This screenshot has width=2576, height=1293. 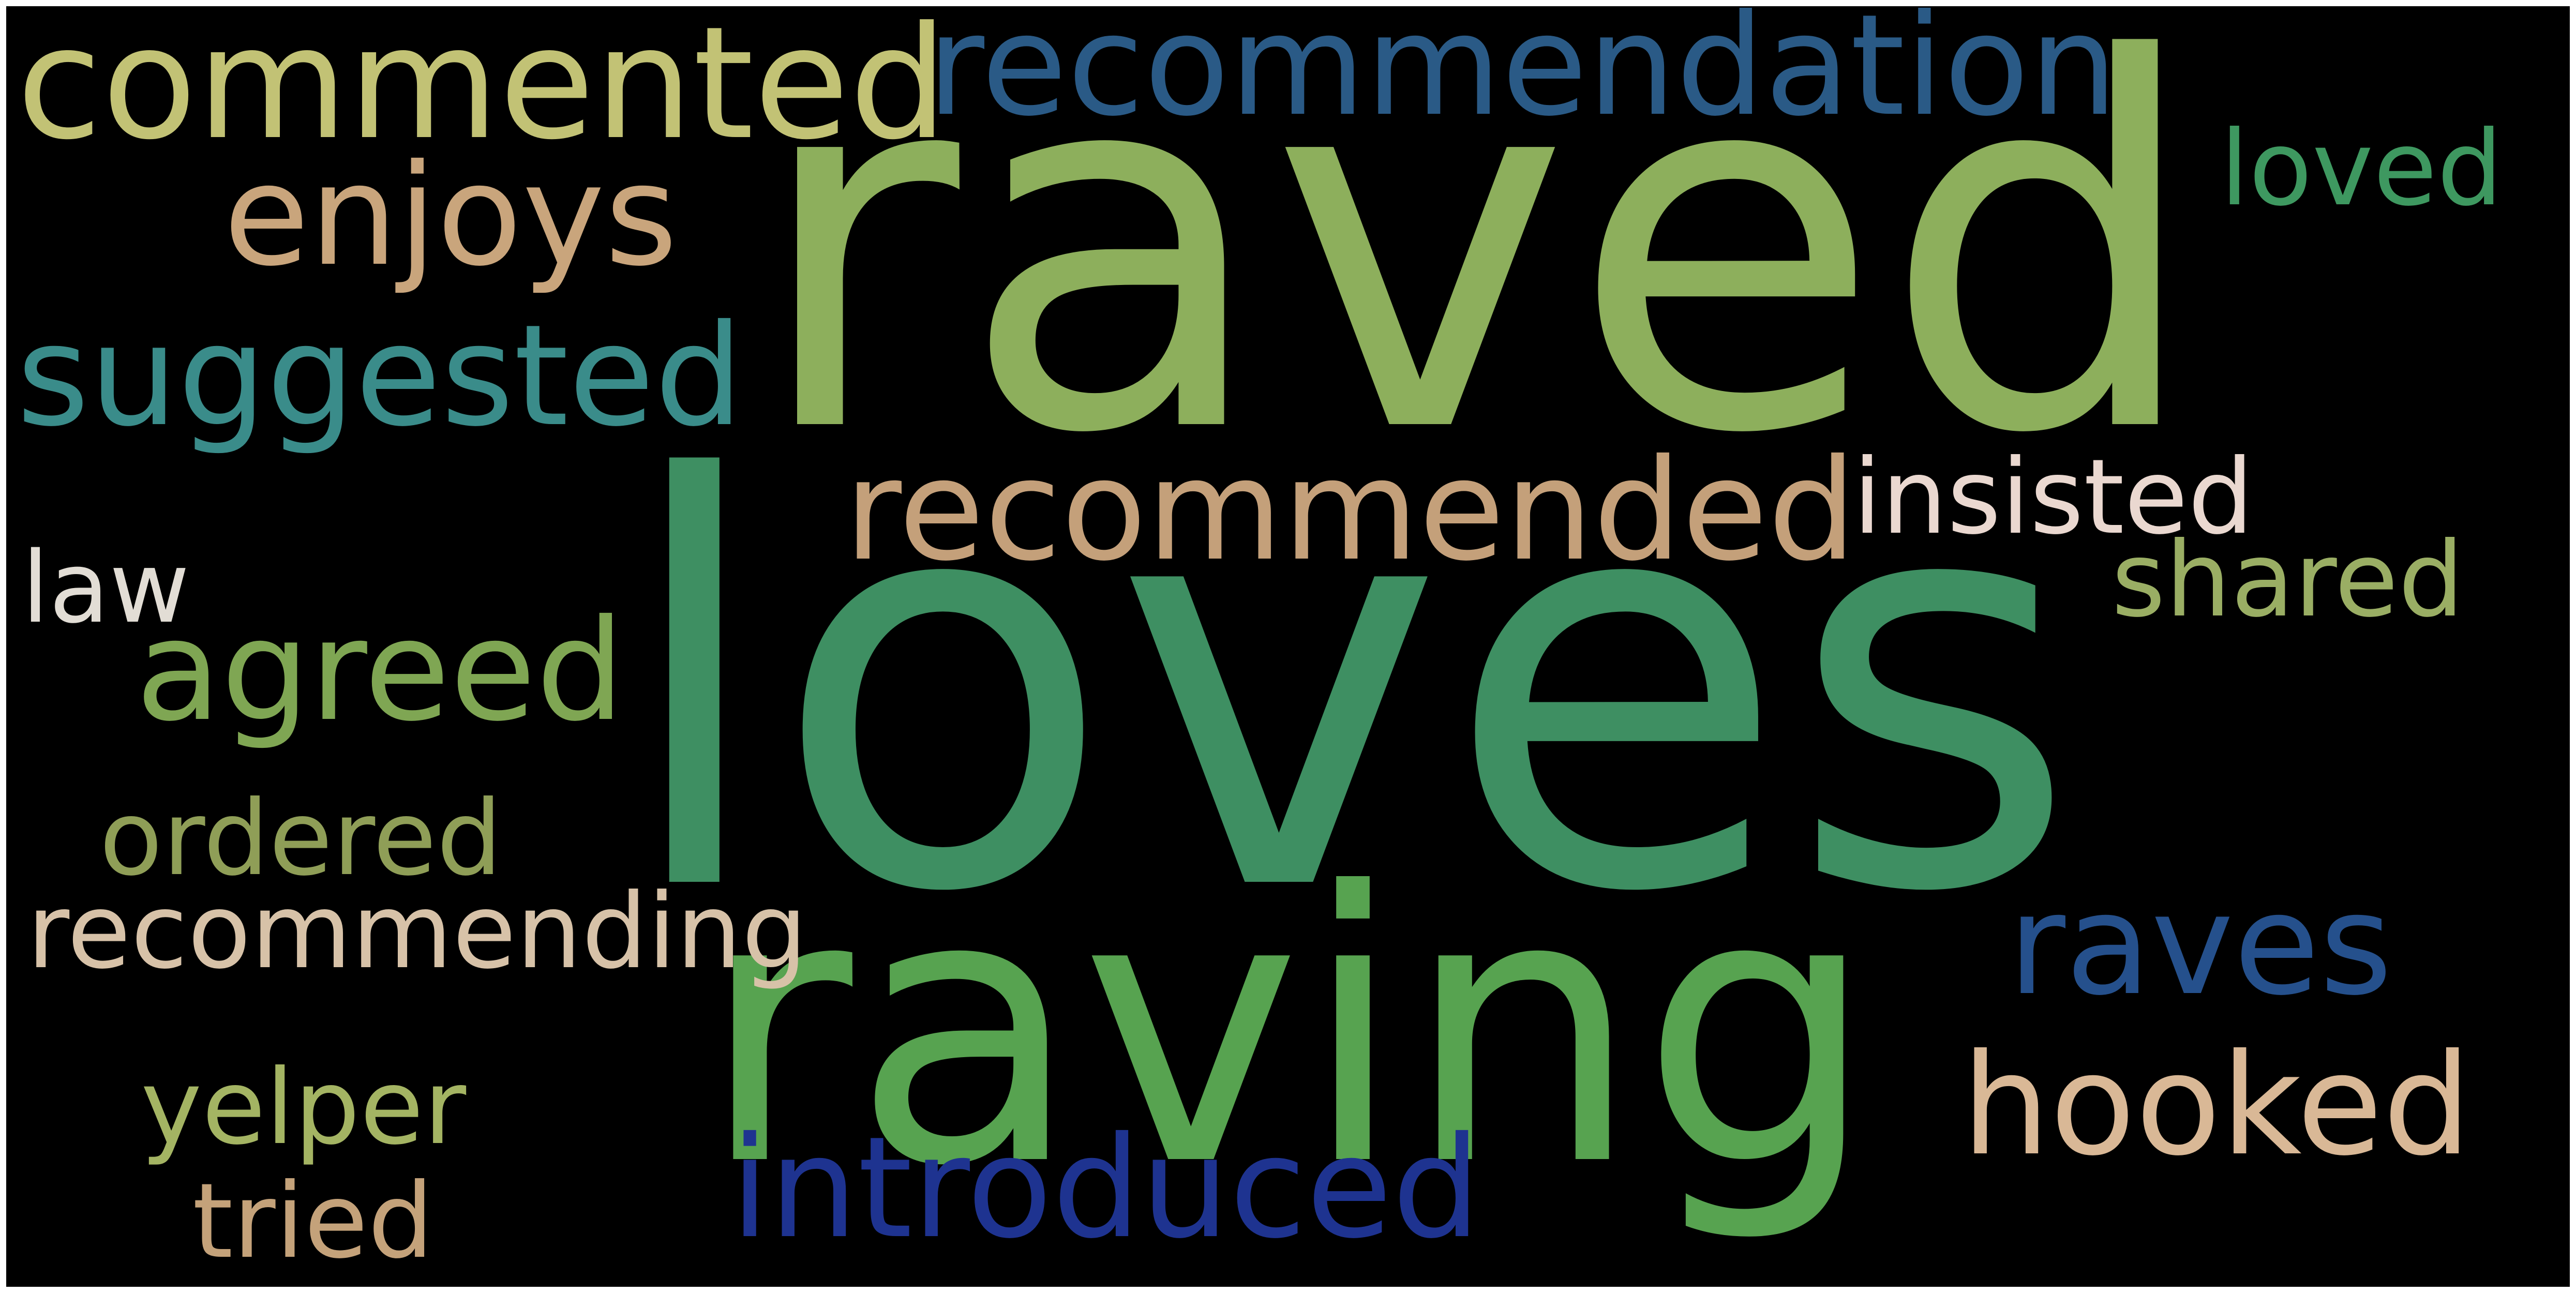 I want to click on word-insisted: insisted, so click(x=2053, y=497).